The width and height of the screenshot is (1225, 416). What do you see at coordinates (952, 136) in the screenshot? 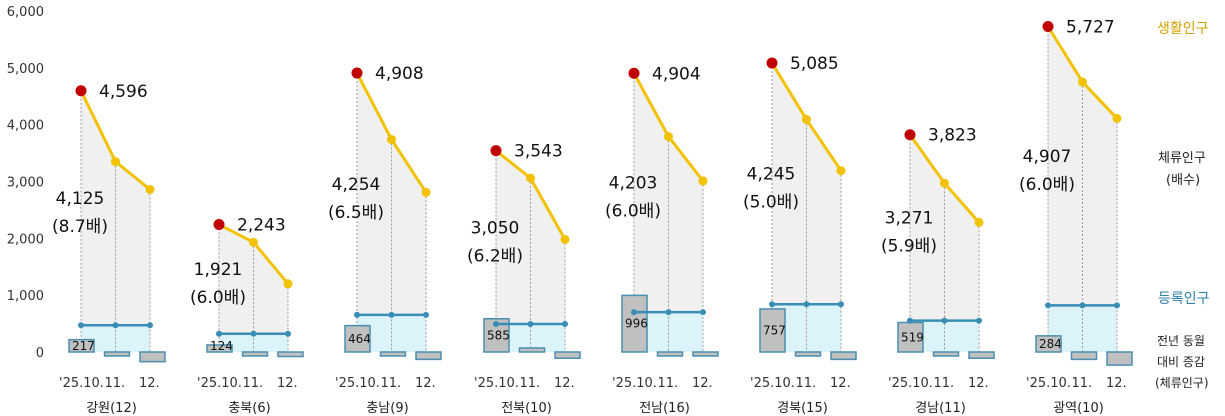
I see `peak-label: 3,823` at bounding box center [952, 136].